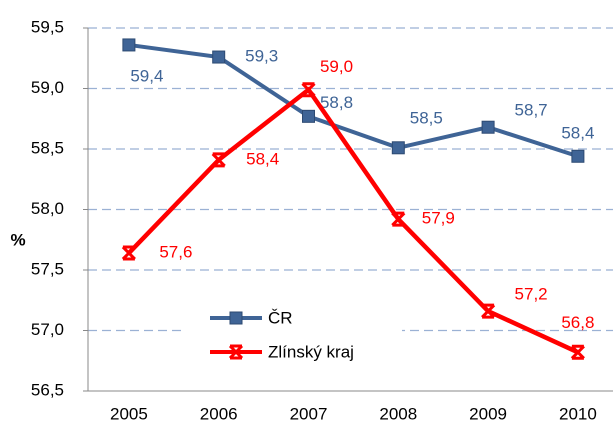  I want to click on y-tick-label: 59,0, so click(47, 87).